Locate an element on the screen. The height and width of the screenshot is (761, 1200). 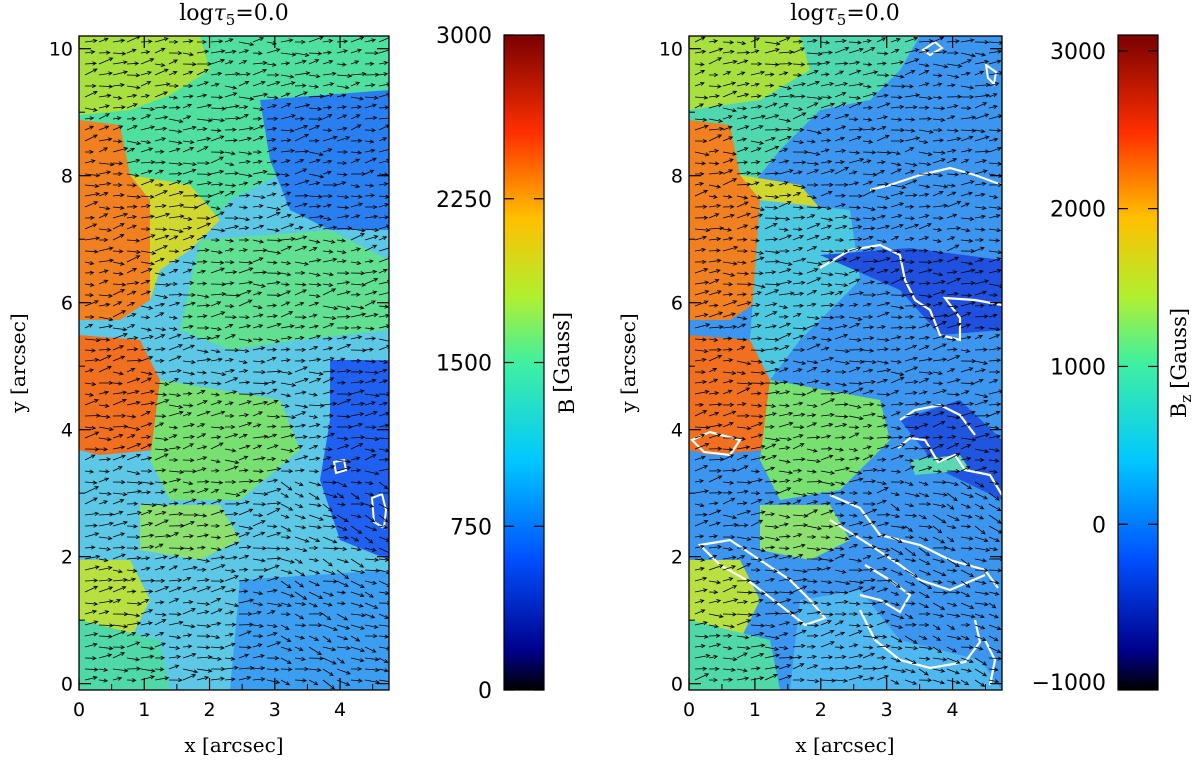
x-tick-label: 1 is located at coordinates (144, 710).